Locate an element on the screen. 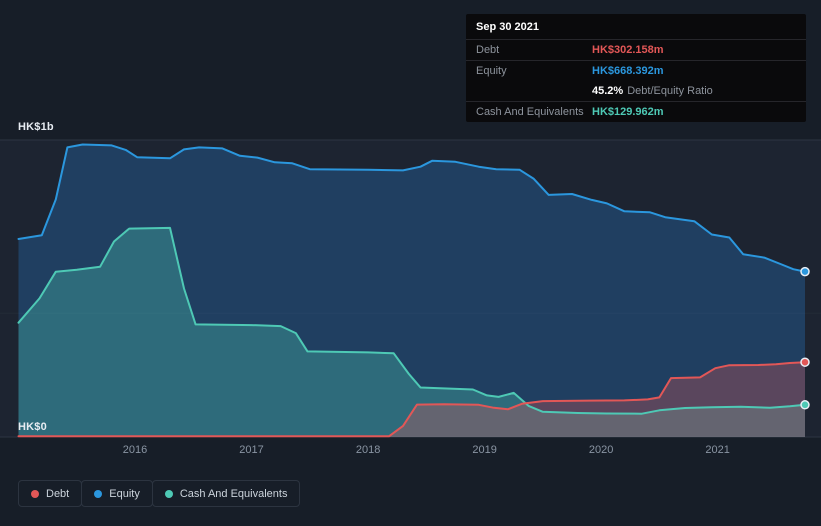 The image size is (821, 526). legend-label-equity: Equity is located at coordinates (124, 493).